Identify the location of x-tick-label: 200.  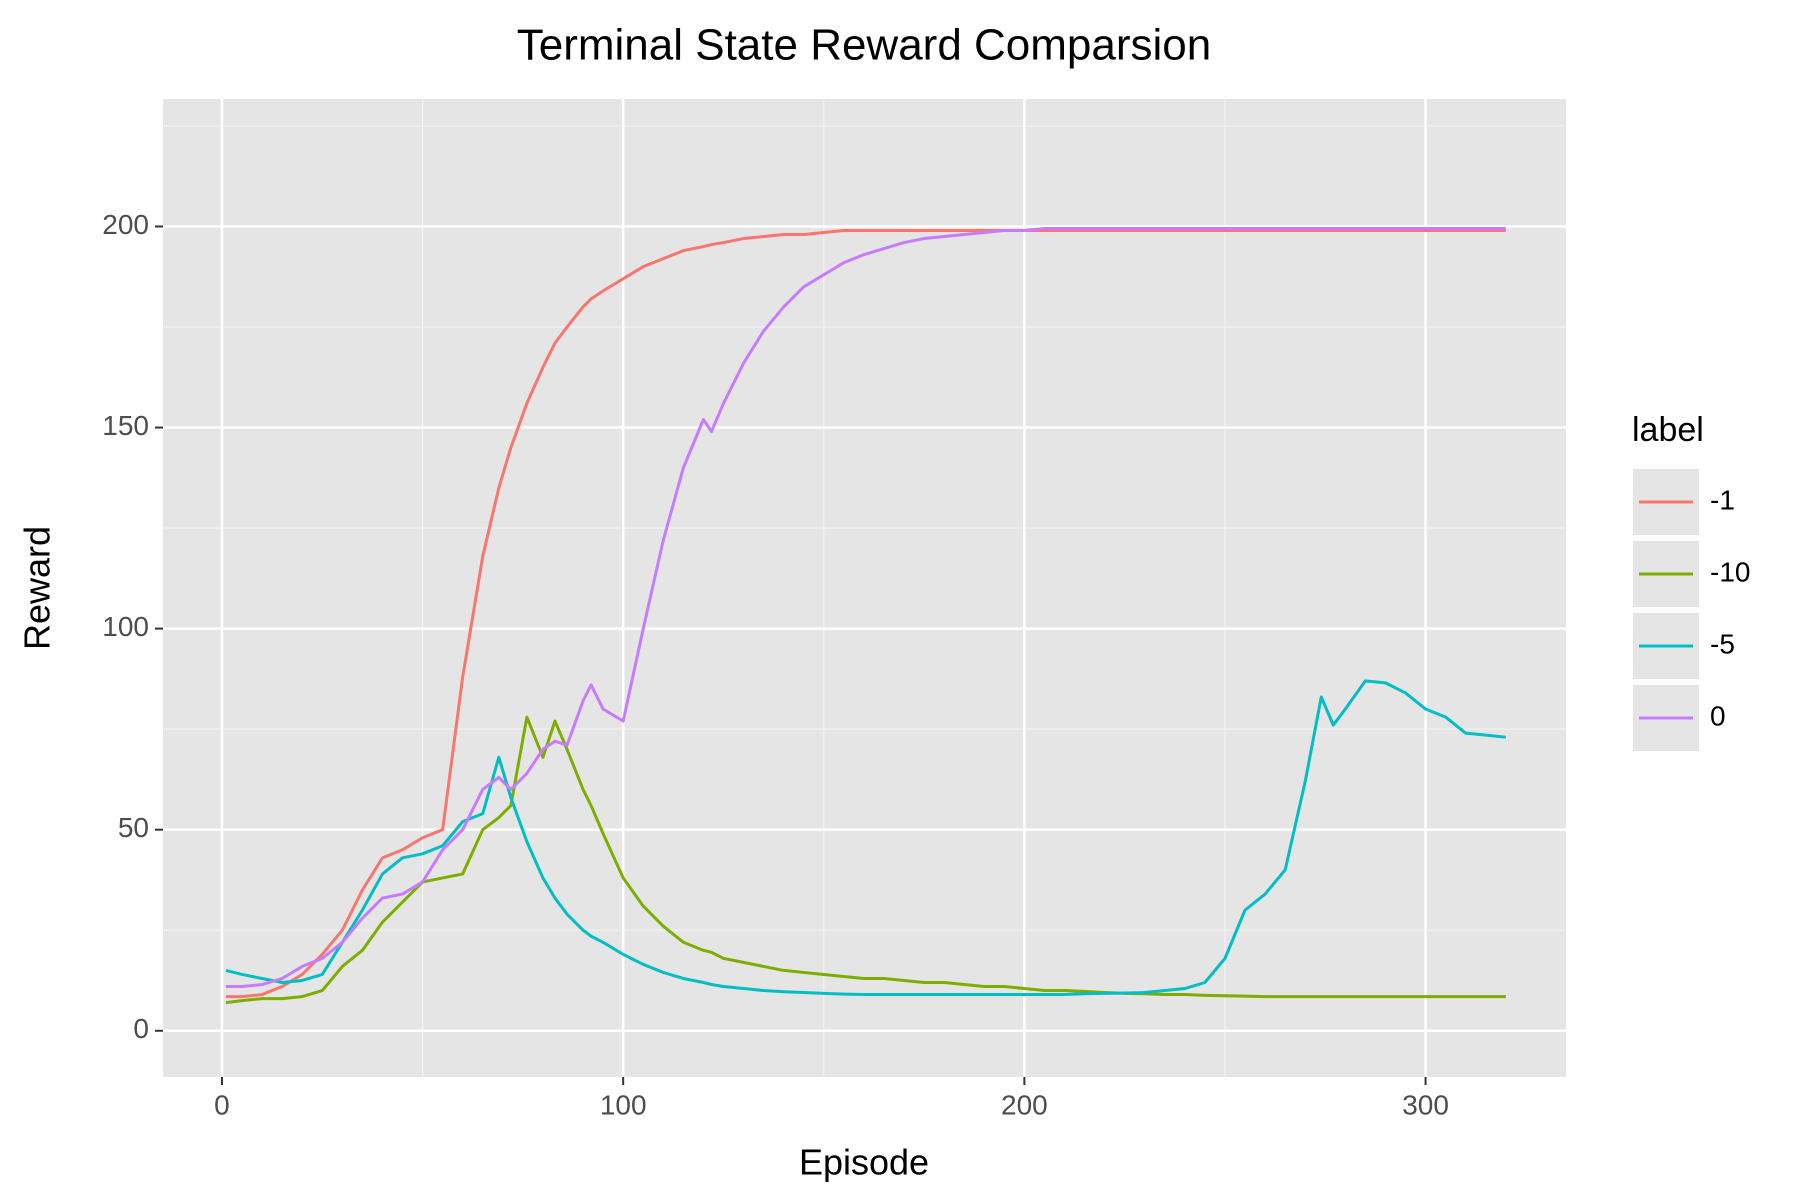
(1024, 1104).